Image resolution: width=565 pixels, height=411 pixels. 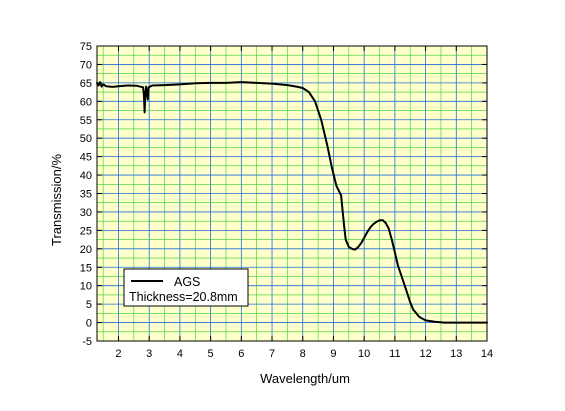 I want to click on legend: AGS Thickness=20.8mm, so click(x=186, y=287).